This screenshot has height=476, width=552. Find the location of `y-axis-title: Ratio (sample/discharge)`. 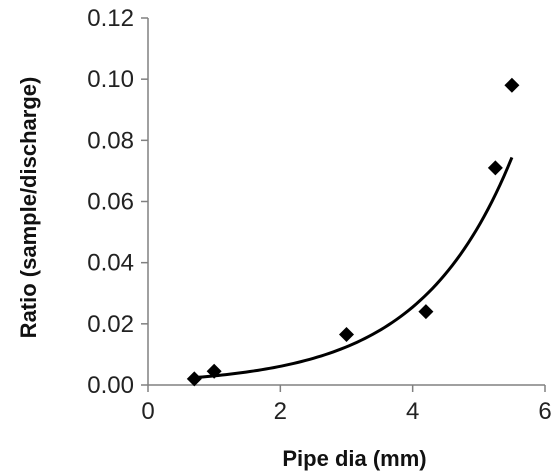

y-axis-title: Ratio (sample/discharge) is located at coordinates (28, 208).